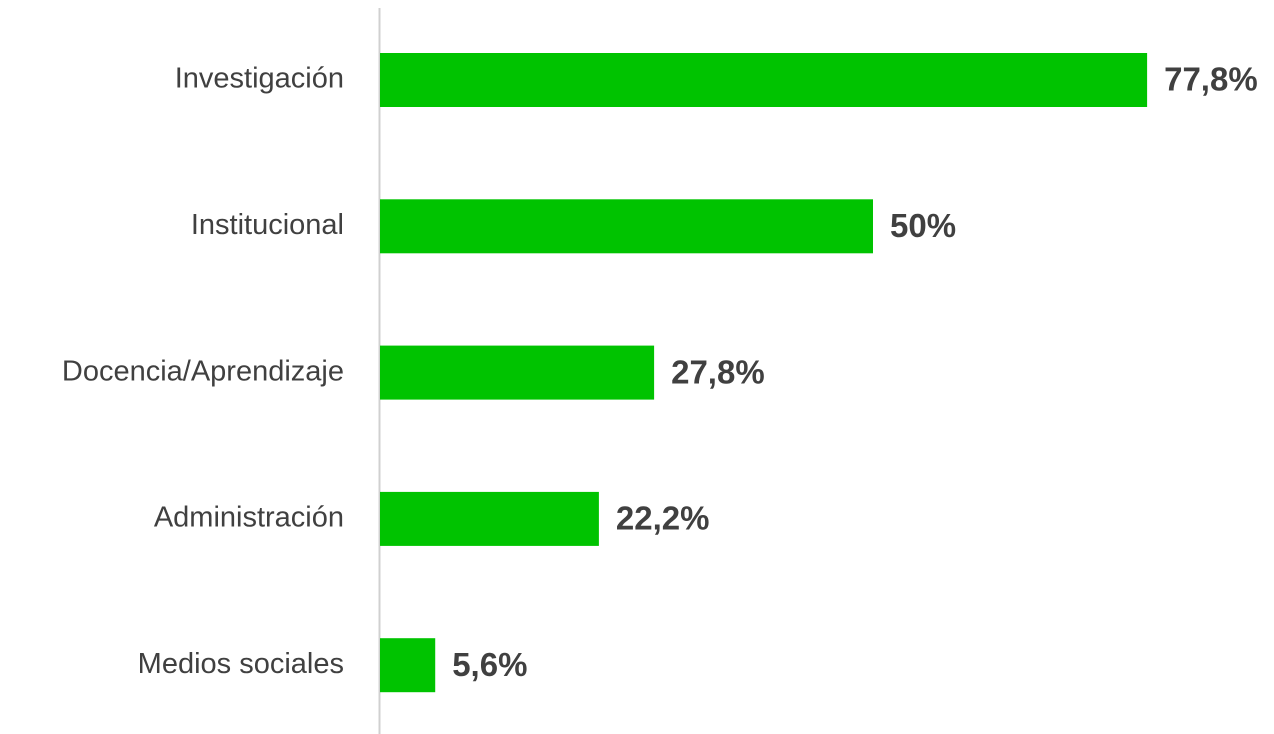  I want to click on value-label: 5,6%, so click(489, 664).